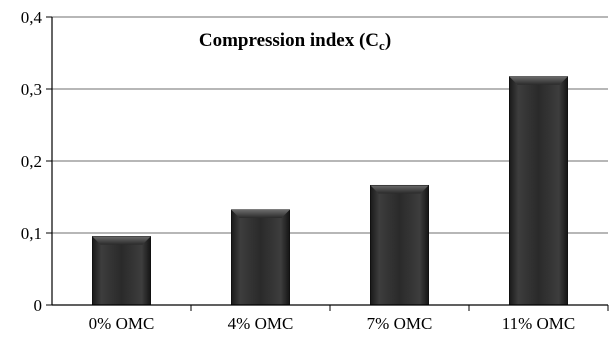 Image resolution: width=609 pixels, height=342 pixels. I want to click on y-tick-label: 0,1, so click(31, 233).